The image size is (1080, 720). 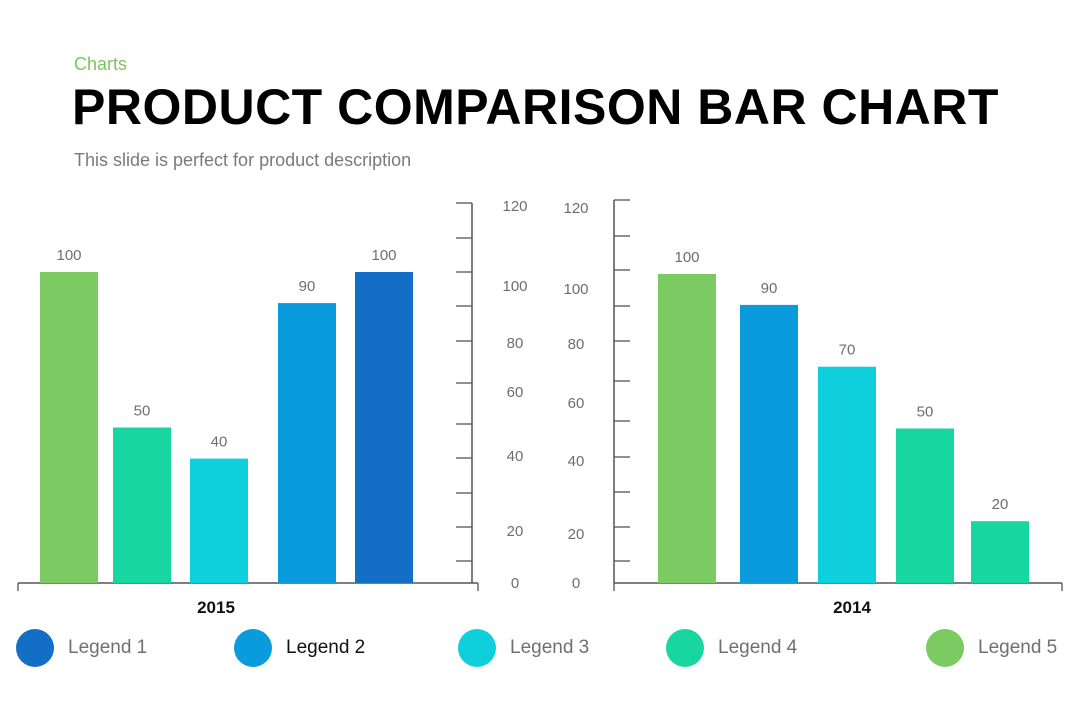 I want to click on legend-5-swatch, so click(x=945, y=648).